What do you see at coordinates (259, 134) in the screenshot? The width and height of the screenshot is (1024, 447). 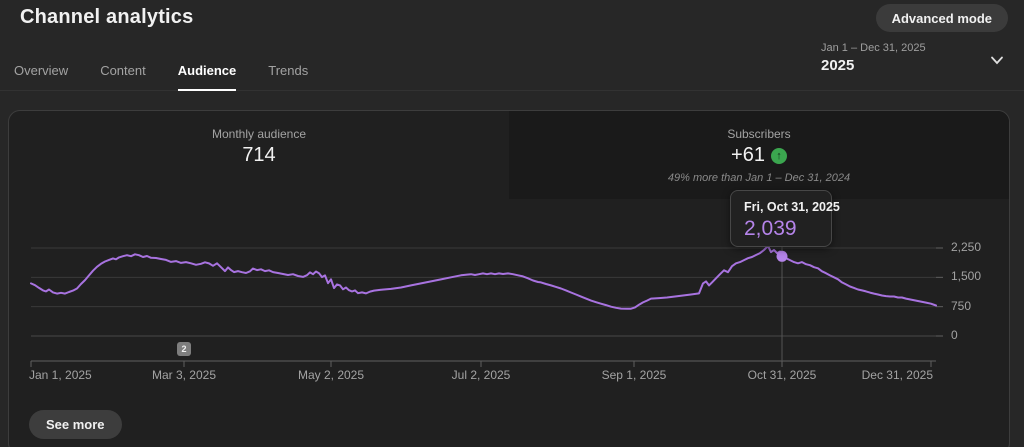 I see `metric-label: Monthly audience` at bounding box center [259, 134].